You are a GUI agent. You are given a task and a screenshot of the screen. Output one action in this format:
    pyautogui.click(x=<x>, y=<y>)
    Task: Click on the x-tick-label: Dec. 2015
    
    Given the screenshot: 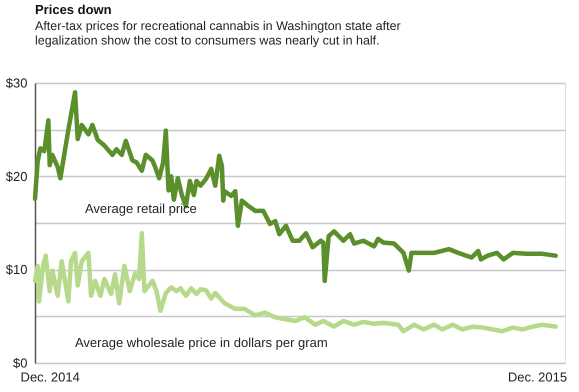 What is the action you would take?
    pyautogui.click(x=538, y=377)
    